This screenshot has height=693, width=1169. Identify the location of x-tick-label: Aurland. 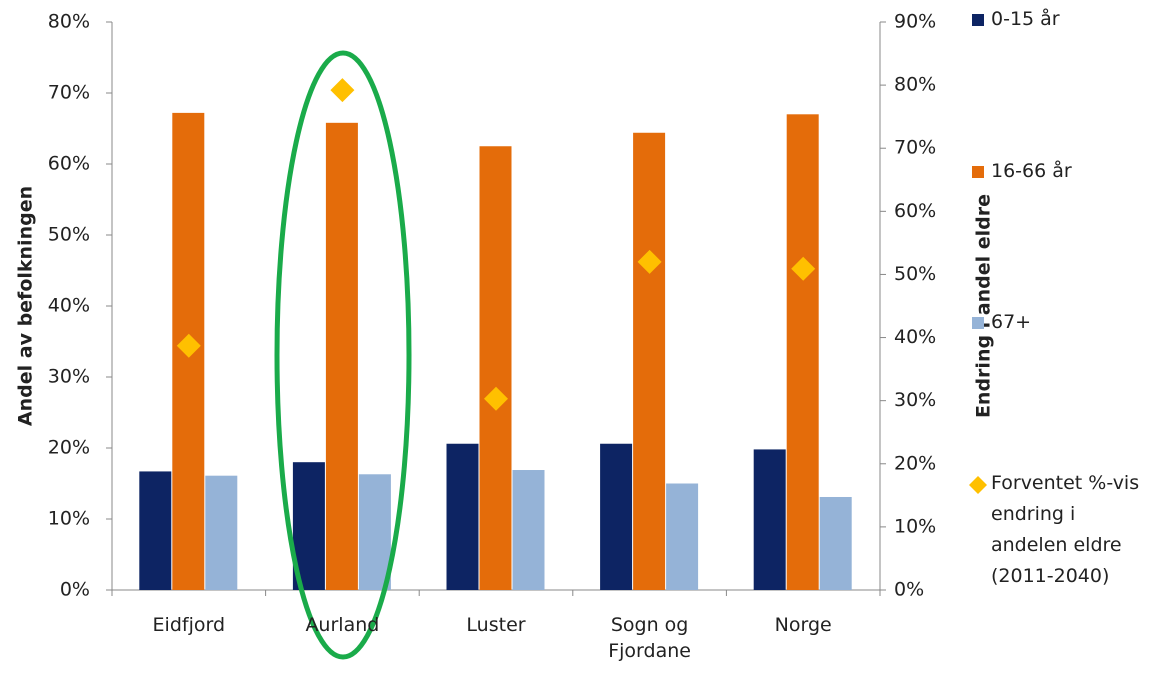
(342, 625).